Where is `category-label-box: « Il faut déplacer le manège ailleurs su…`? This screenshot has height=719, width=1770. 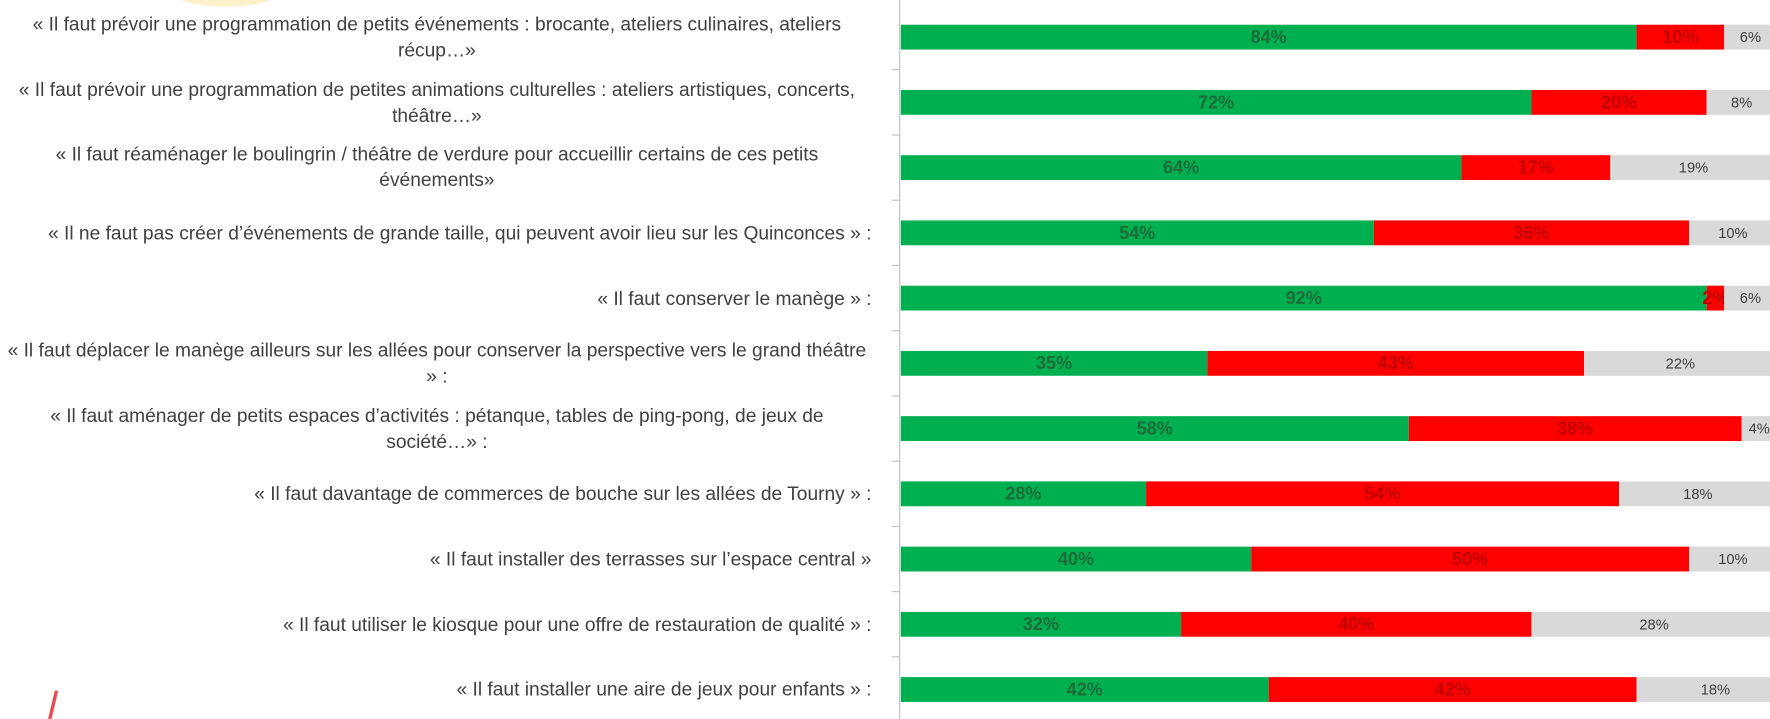 category-label-box: « Il faut déplacer le manège ailleurs su… is located at coordinates (435, 363).